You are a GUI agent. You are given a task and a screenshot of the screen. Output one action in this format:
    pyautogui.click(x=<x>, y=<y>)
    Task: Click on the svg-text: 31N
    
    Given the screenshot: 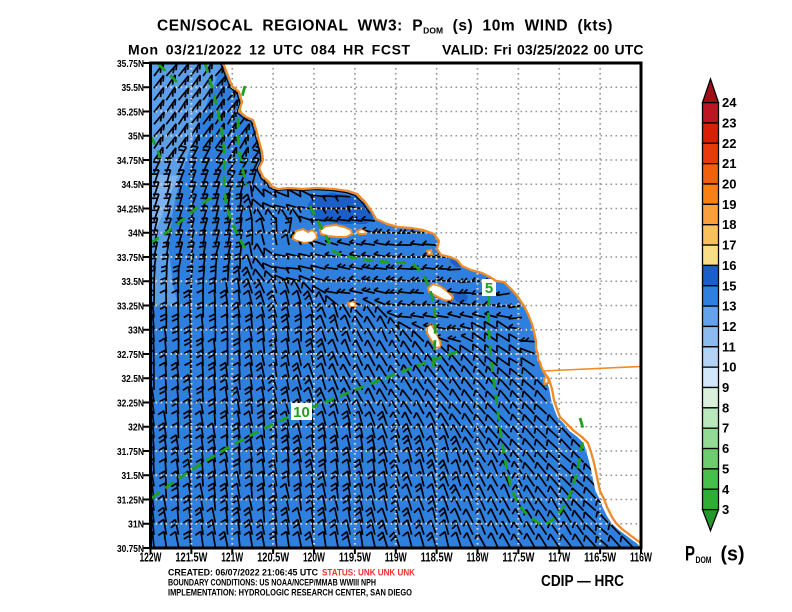 What is the action you would take?
    pyautogui.click(x=136, y=525)
    